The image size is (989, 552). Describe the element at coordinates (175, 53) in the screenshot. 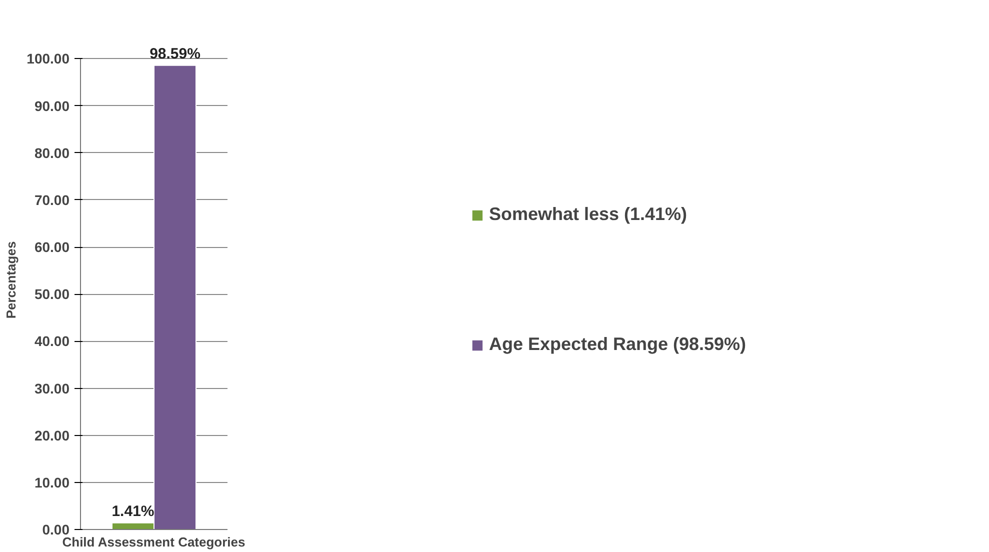

I see `data-label: 98.59%` at that location.